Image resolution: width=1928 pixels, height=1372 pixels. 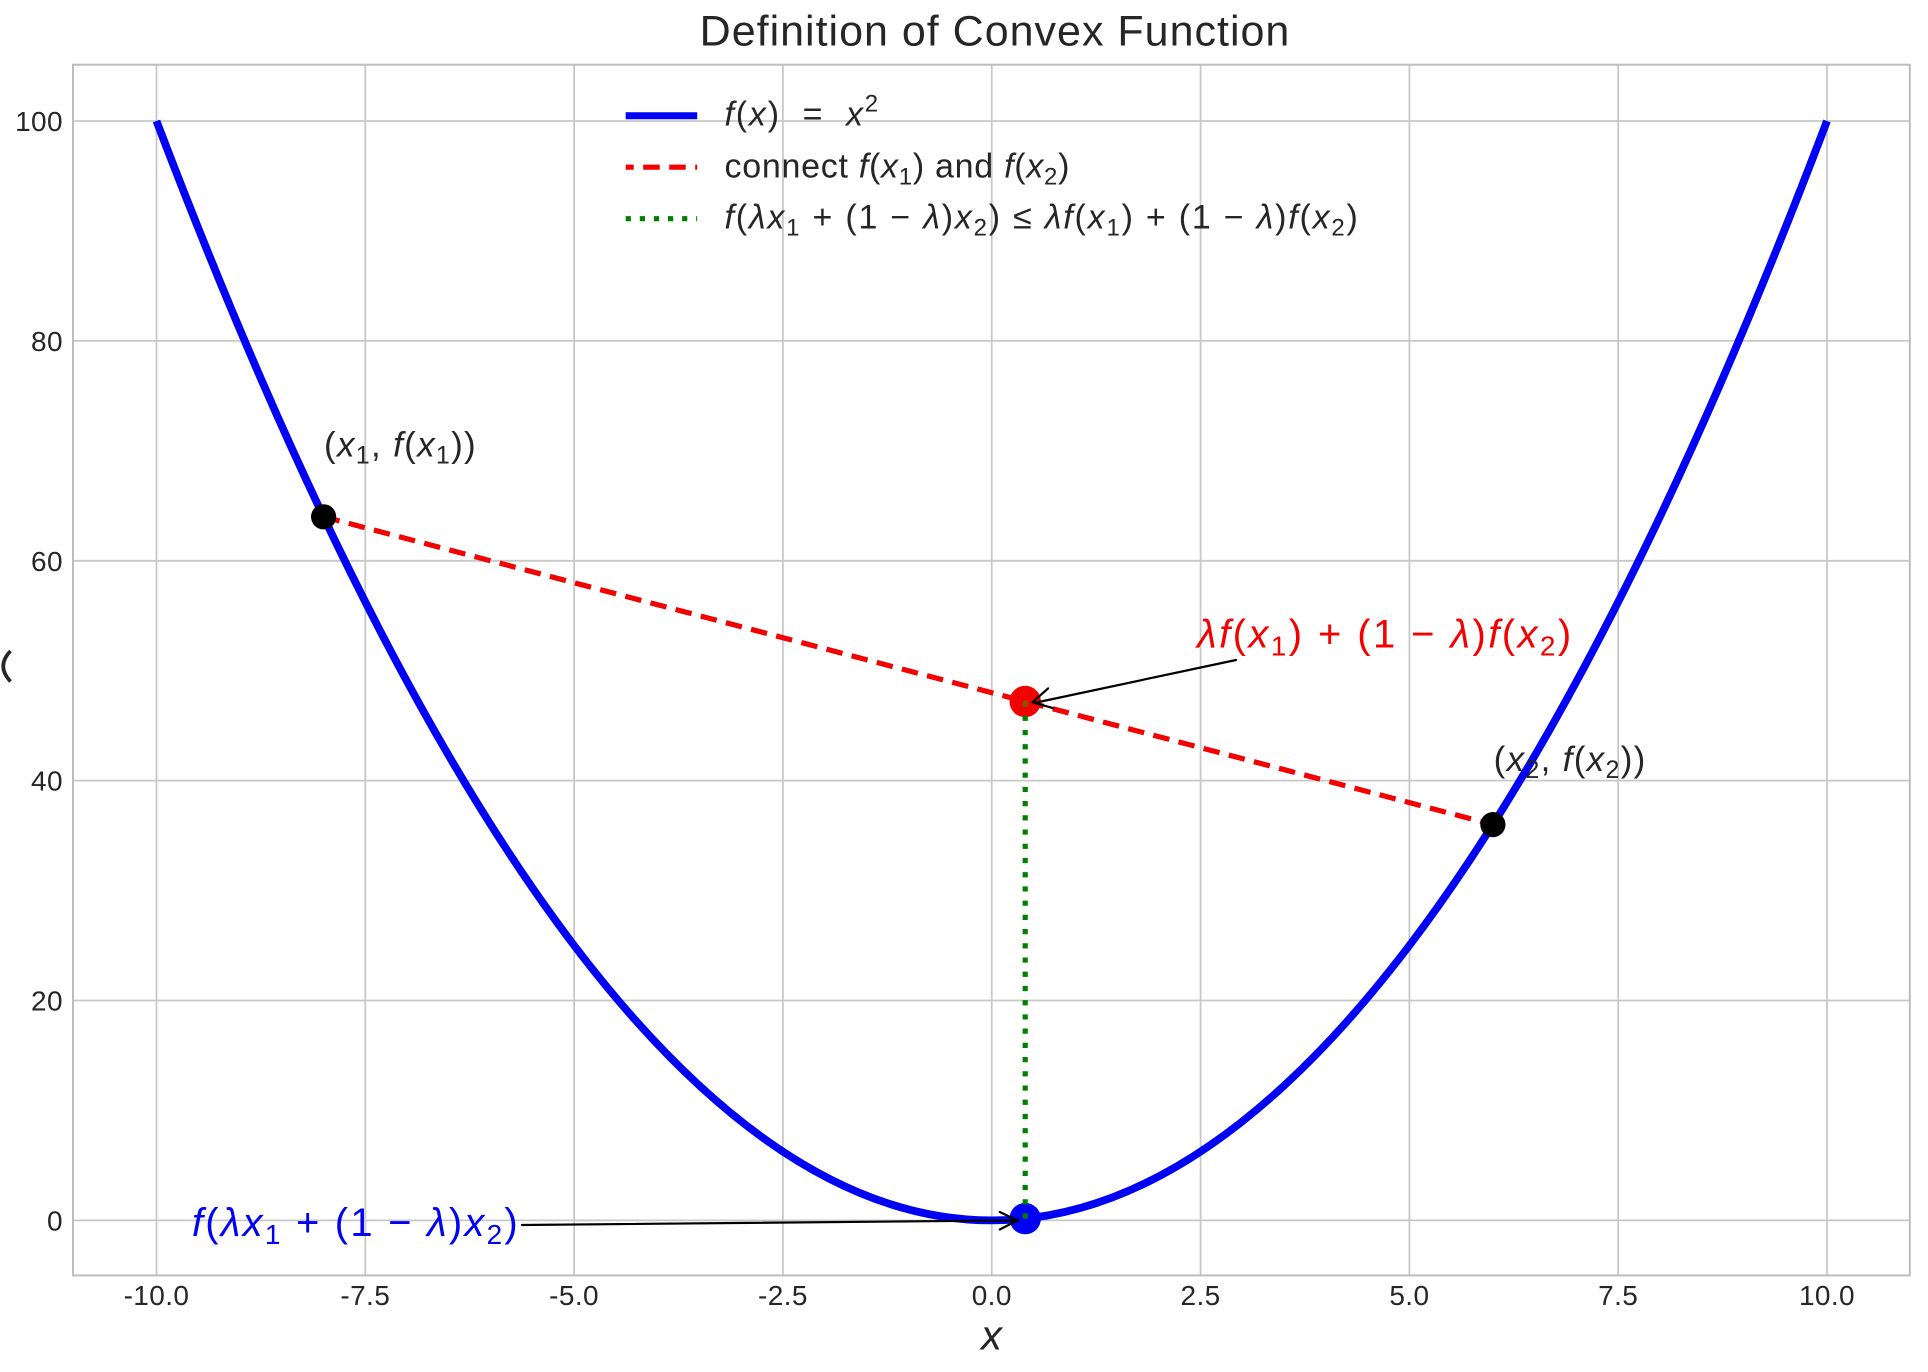 What do you see at coordinates (1570, 762) in the screenshot?
I see `svg-text: (x2, f(x2))` at bounding box center [1570, 762].